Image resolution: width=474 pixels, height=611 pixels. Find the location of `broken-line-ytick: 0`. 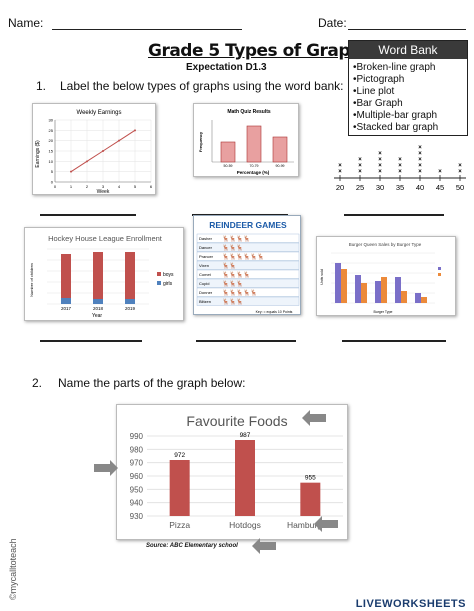

broken-line-ytick: 0 is located at coordinates (52, 182).